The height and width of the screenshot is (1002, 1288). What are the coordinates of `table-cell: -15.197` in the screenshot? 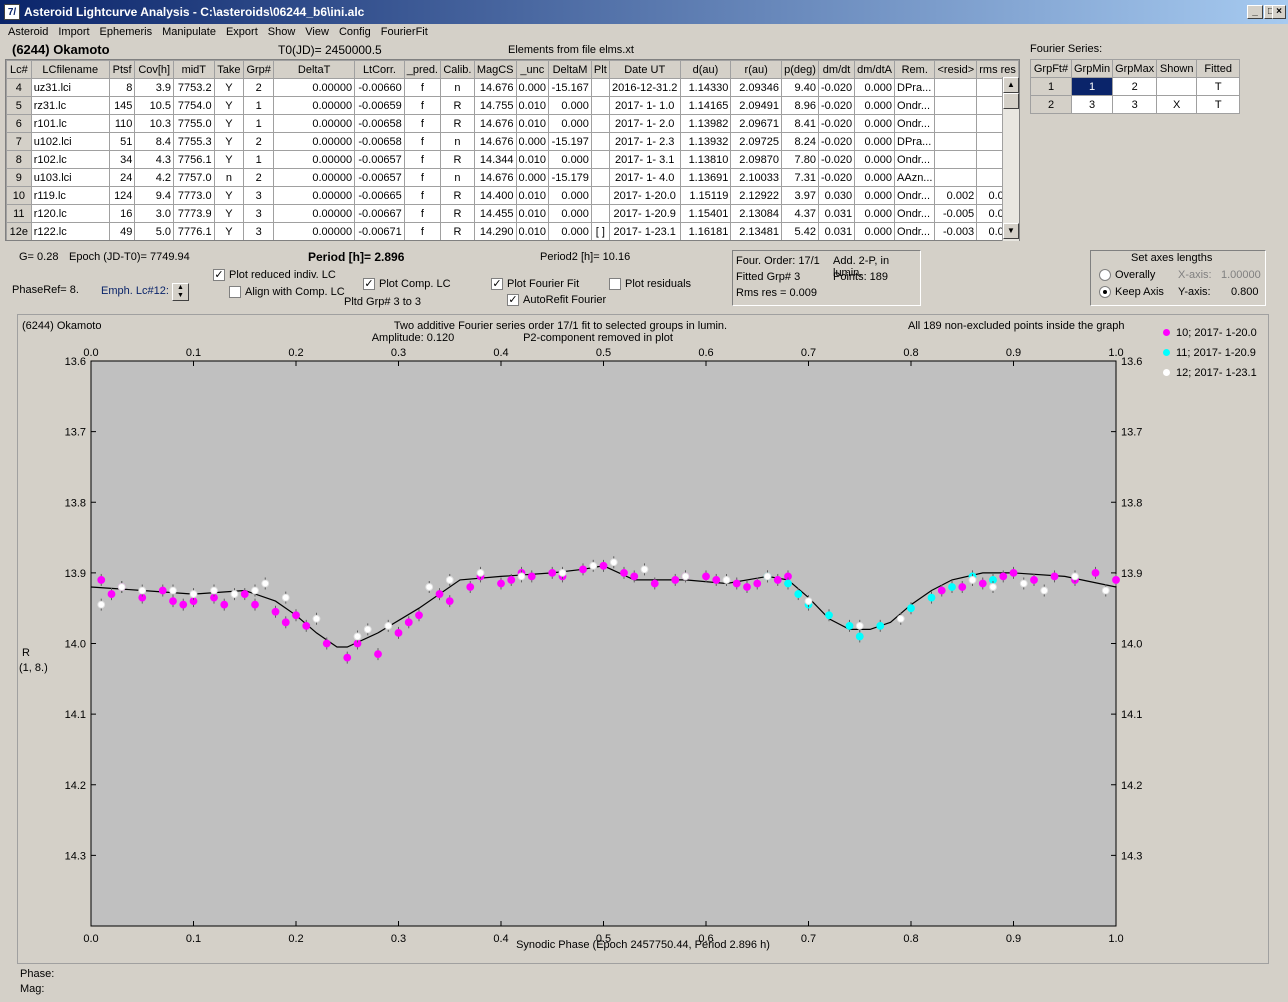 It's located at (570, 141).